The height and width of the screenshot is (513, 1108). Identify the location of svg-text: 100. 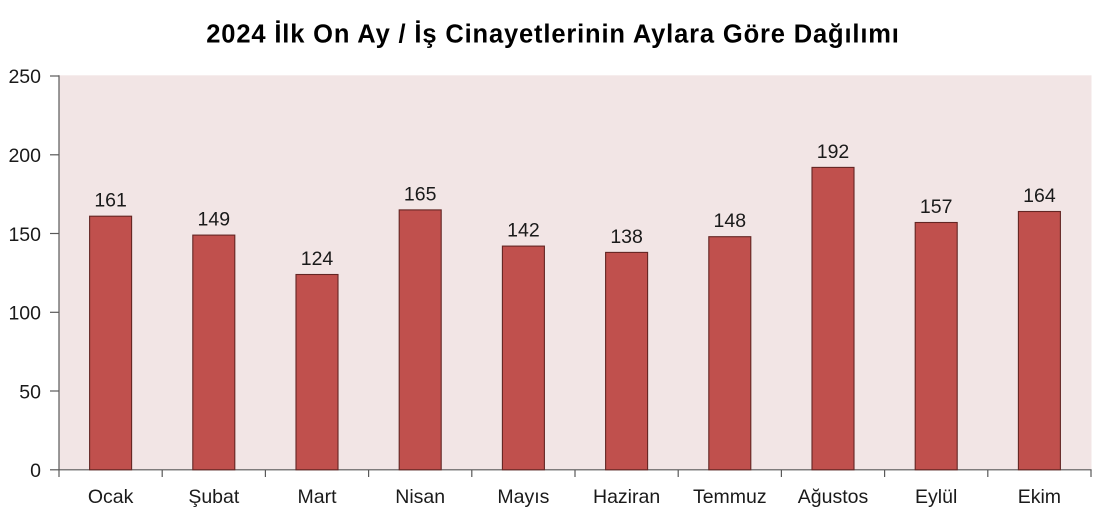
(24, 314).